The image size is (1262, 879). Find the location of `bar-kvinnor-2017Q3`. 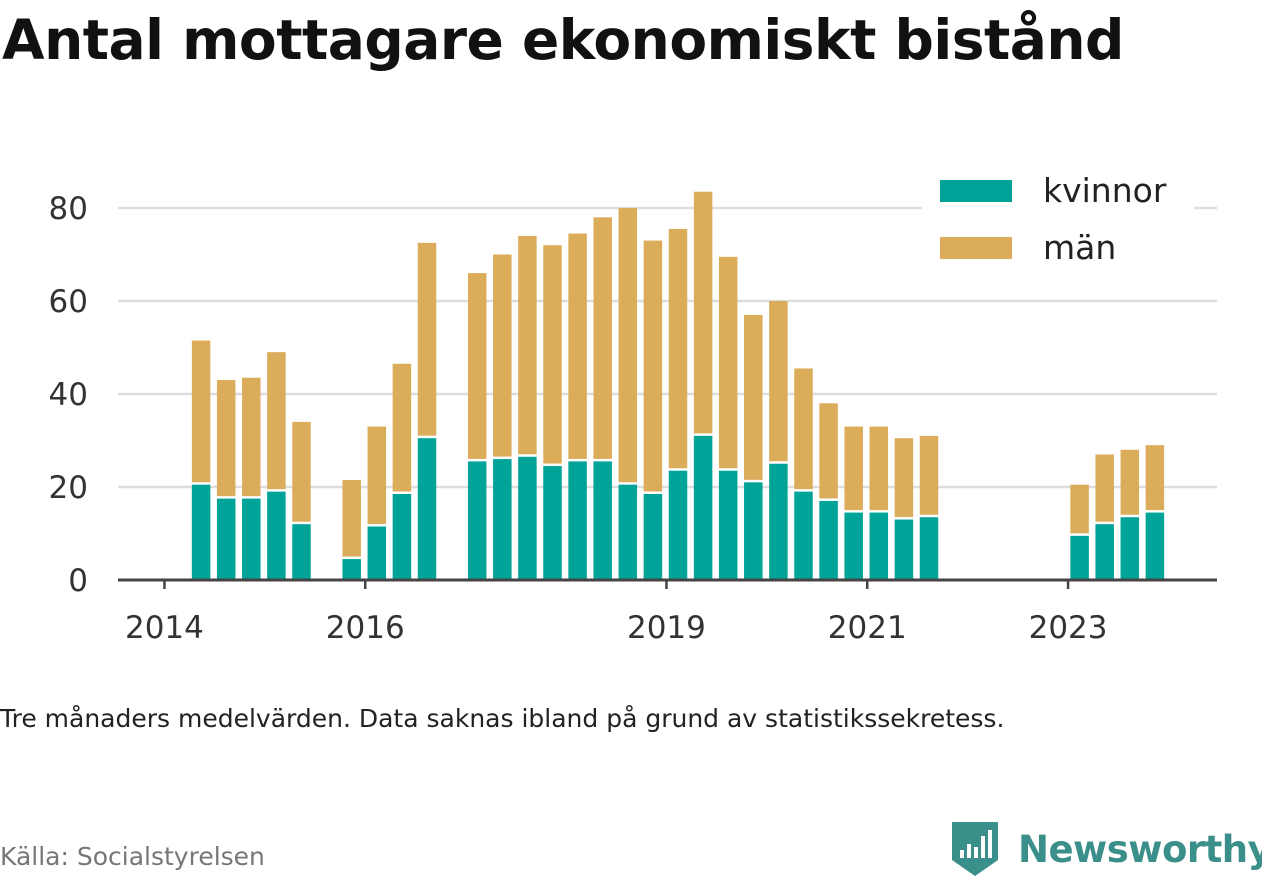

bar-kvinnor-2017Q3 is located at coordinates (527, 518).